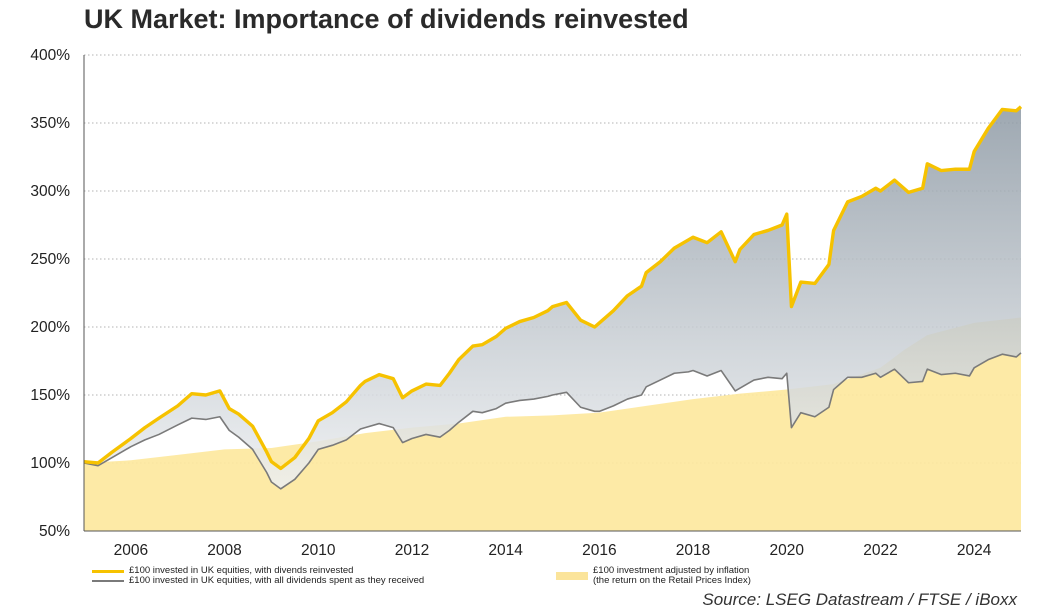  Describe the element at coordinates (859, 599) in the screenshot. I see `source-note: Source: LSEG Datastream / FTSE / iBoxx` at that location.